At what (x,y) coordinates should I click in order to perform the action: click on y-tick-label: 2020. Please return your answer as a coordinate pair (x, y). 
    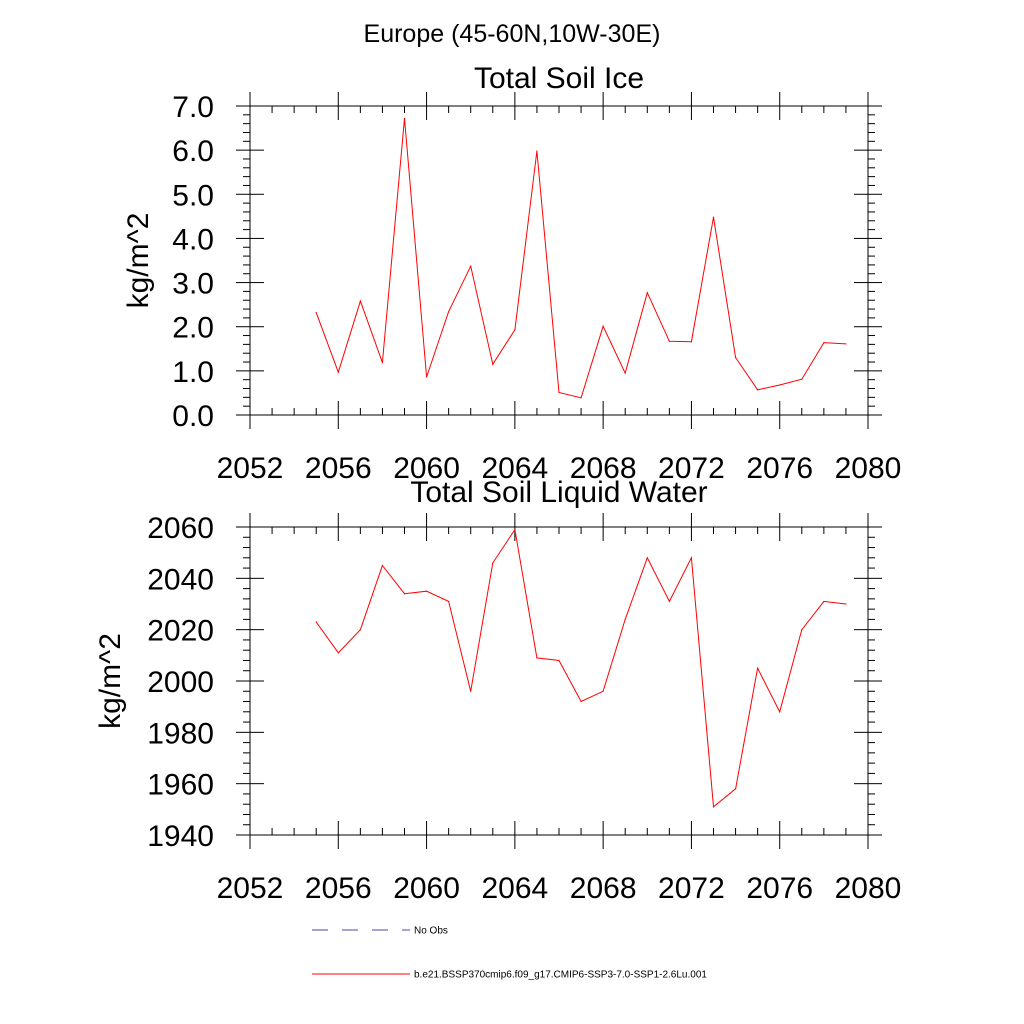
    Looking at the image, I should click on (180, 631).